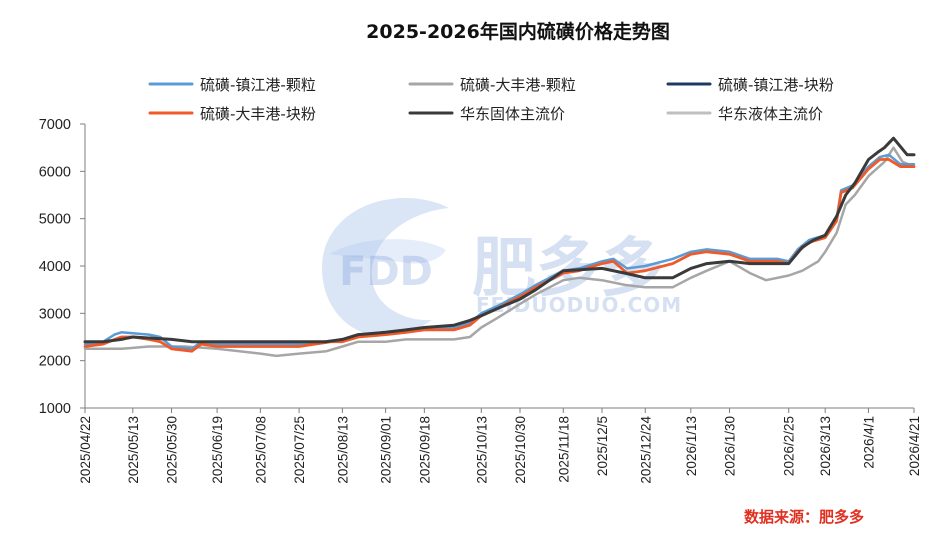 The height and width of the screenshot is (538, 944). I want to click on chart-title: 2025-2026年国内硫磺价格走势图, so click(518, 31).